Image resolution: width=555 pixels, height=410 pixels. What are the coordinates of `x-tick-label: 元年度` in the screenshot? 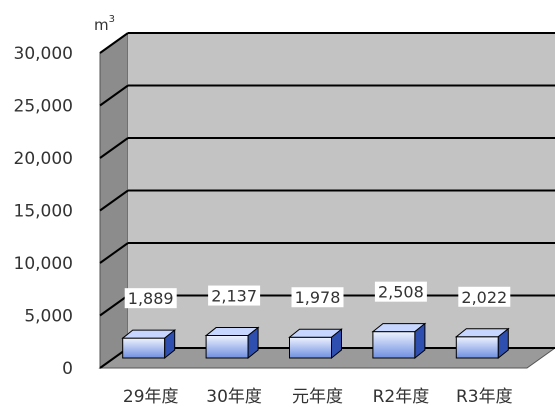 It's located at (317, 397).